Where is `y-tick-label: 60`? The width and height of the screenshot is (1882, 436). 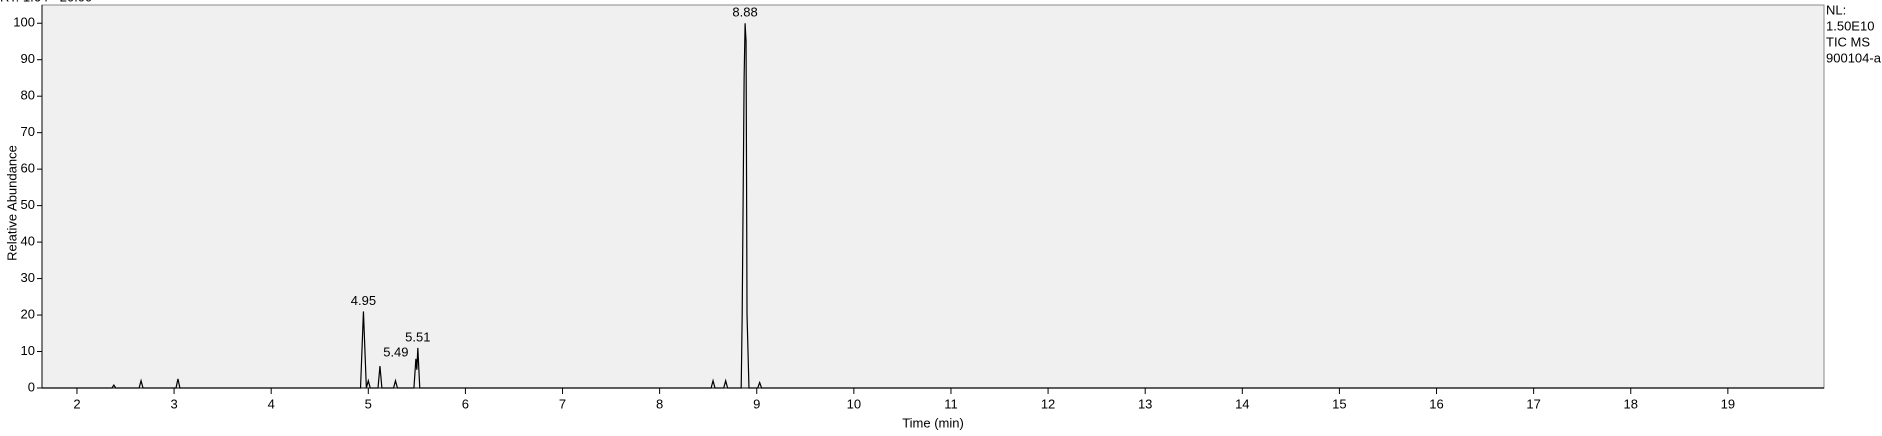 y-tick-label: 60 is located at coordinates (28, 168).